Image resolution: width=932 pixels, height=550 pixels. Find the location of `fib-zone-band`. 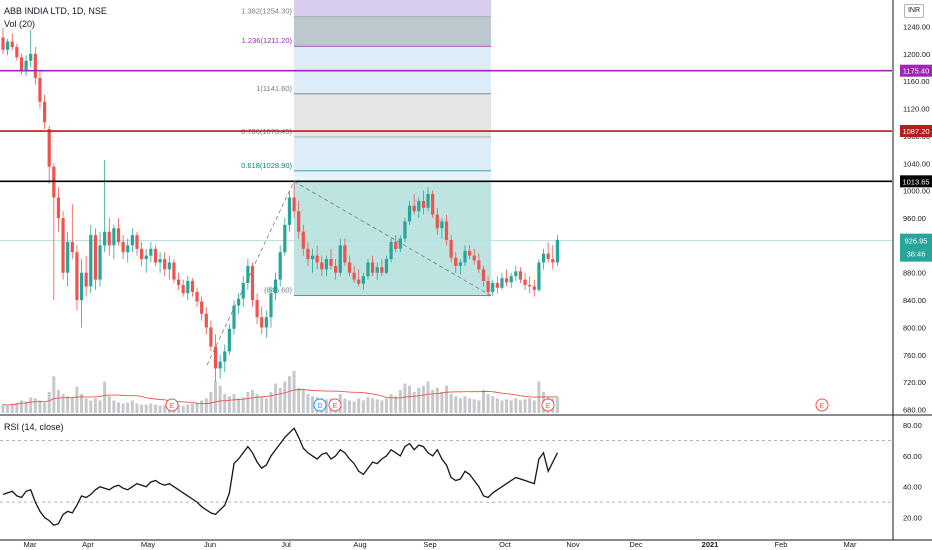

fib-zone-band is located at coordinates (392, 154).